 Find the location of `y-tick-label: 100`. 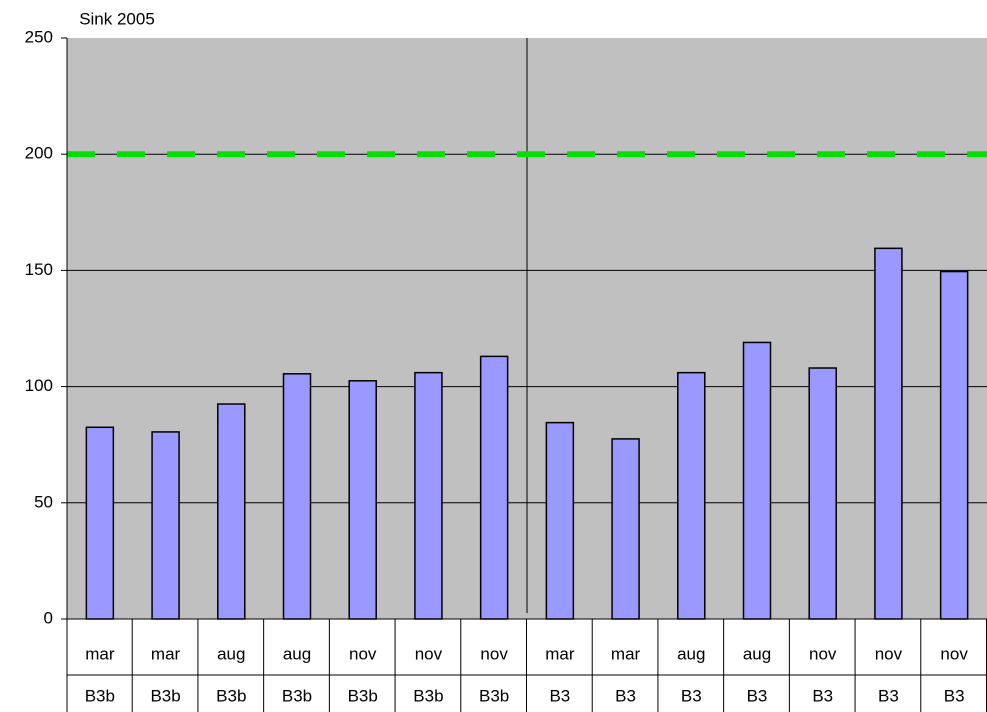

y-tick-label: 100 is located at coordinates (39, 385).